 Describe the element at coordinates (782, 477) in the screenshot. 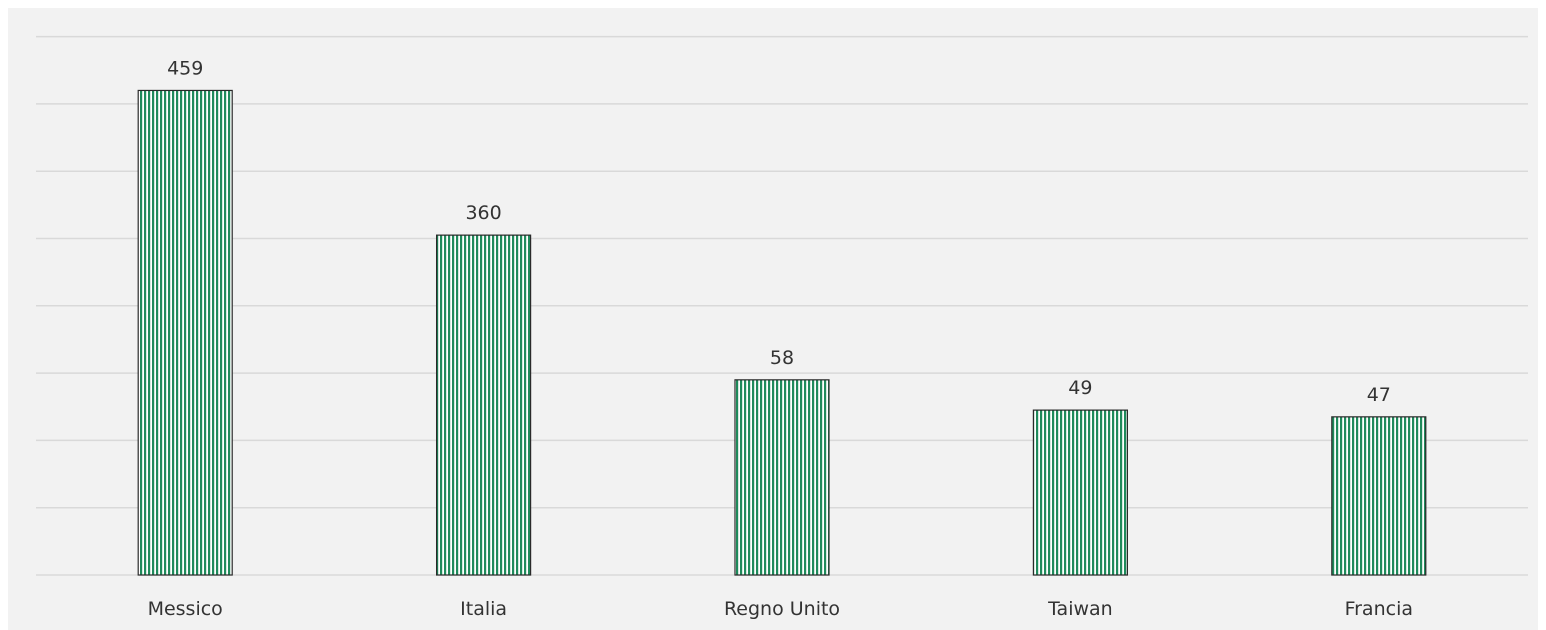

I see `bar-regno-unito` at that location.